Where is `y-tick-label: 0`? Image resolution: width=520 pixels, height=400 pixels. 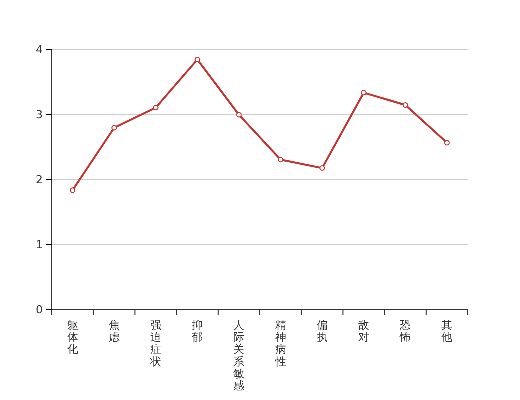
y-tick-label: 0 is located at coordinates (39, 310).